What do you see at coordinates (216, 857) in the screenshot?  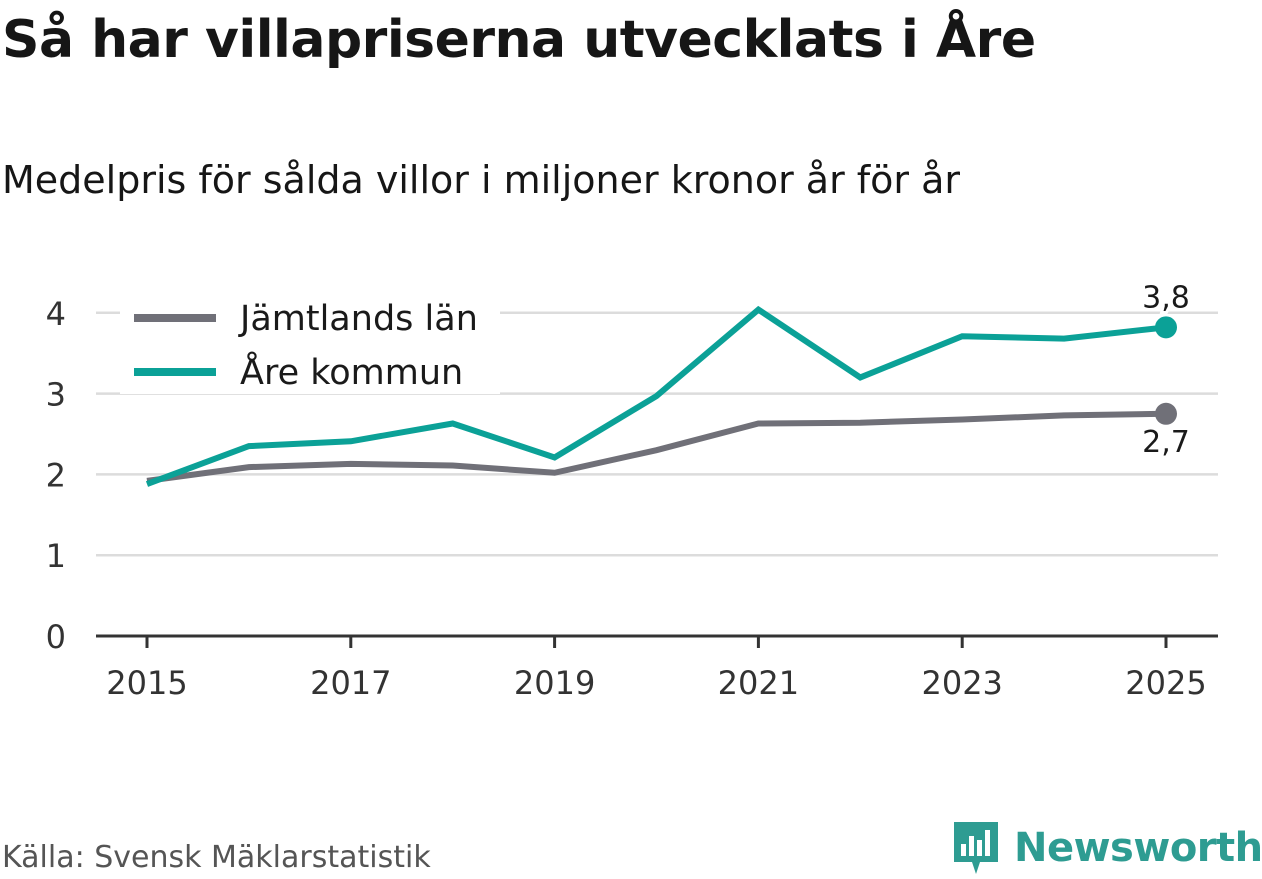 I see `source-note: Källa: Svensk Mäklarstatistik` at bounding box center [216, 857].